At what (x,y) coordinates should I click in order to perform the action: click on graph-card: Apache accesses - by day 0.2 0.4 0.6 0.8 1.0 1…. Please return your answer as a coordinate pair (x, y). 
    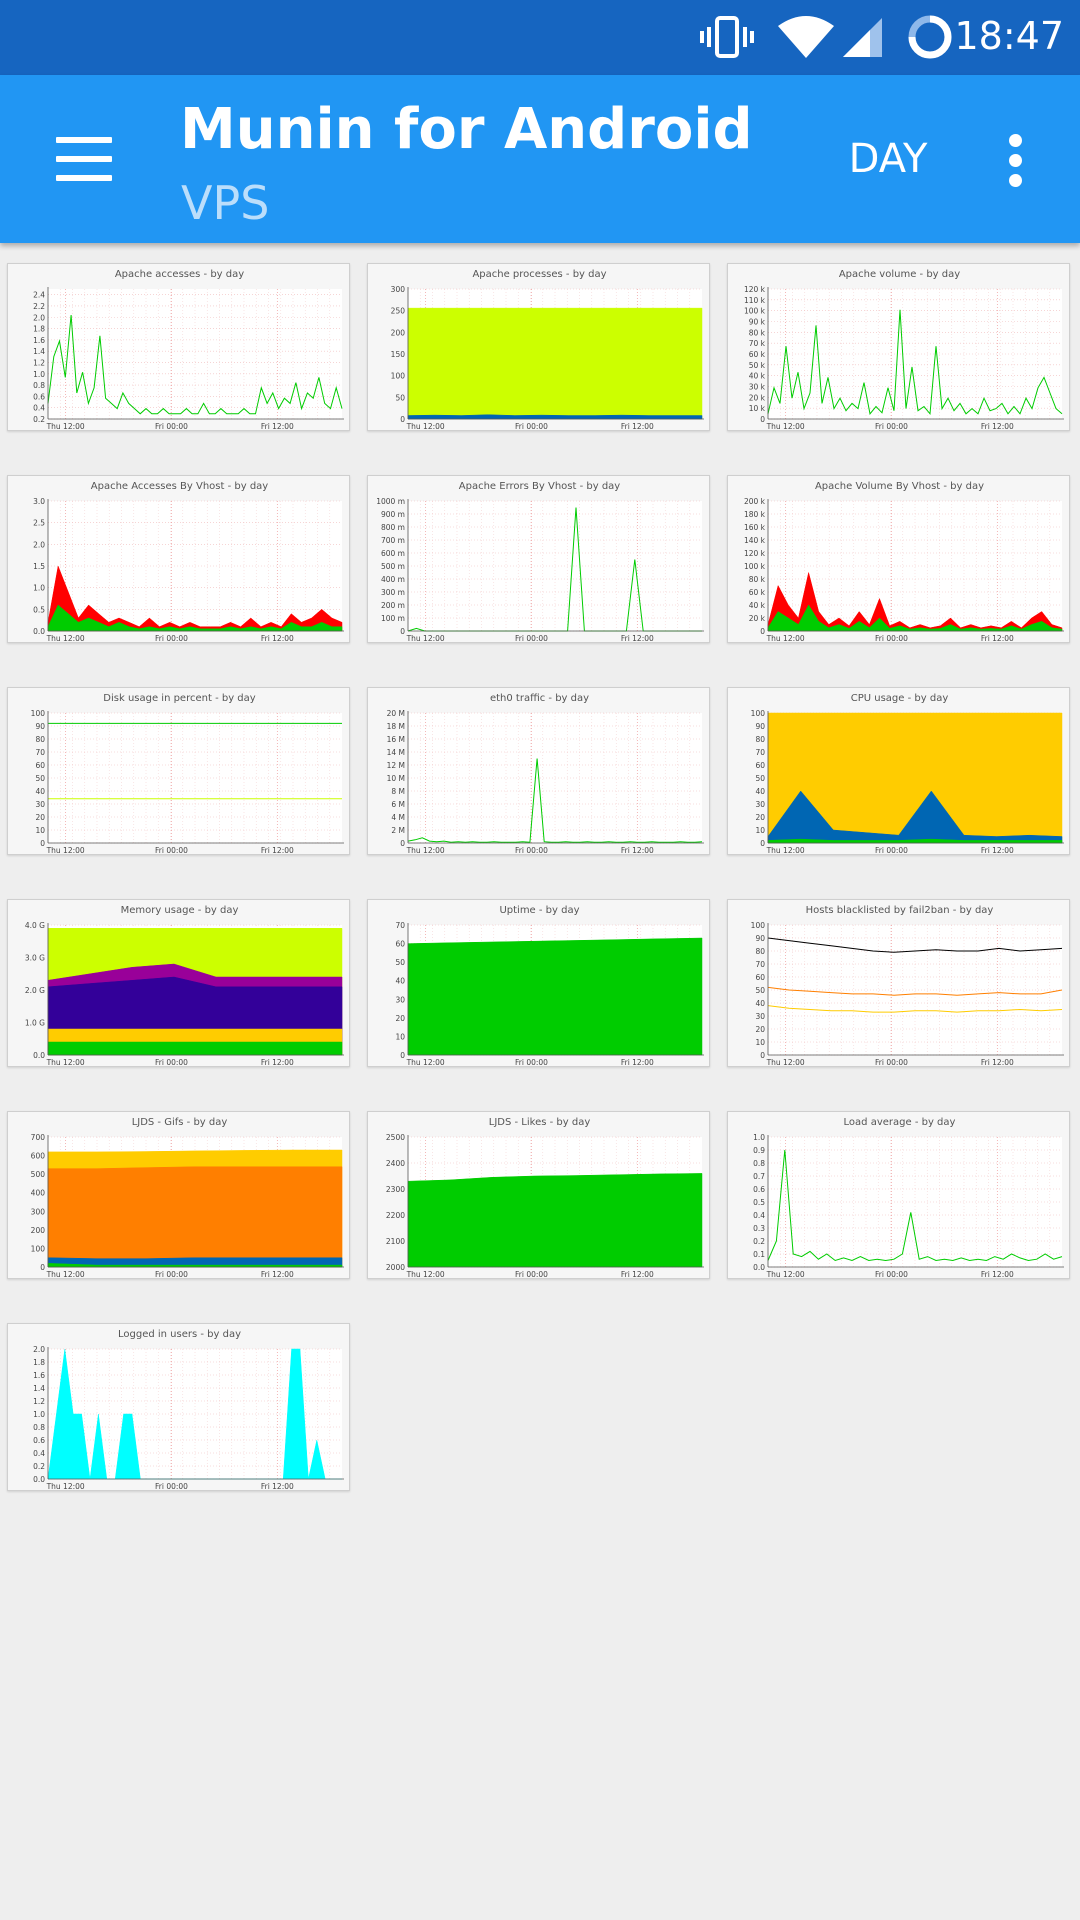
    Looking at the image, I should click on (178, 347).